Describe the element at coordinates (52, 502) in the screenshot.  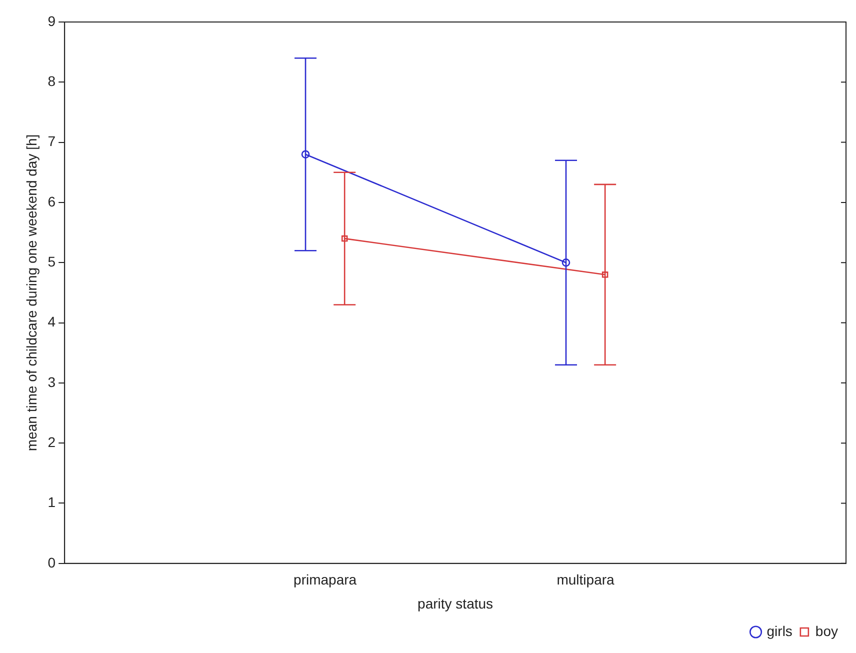
I see `y-tick-label: 1` at that location.